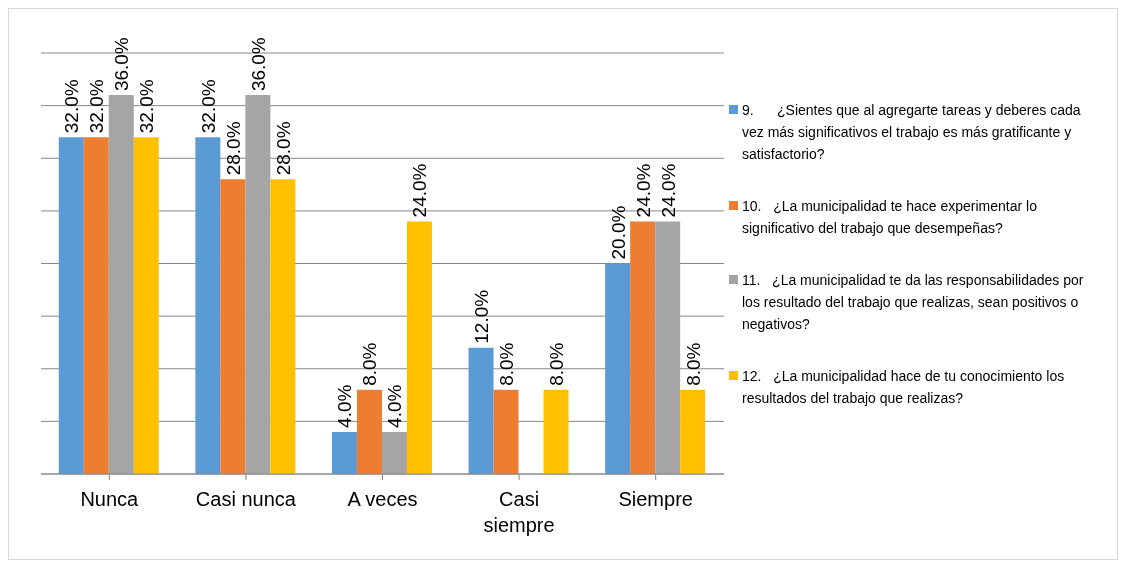  Describe the element at coordinates (904, 387) in the screenshot. I see `legend-label: 12. ¿La municipalidad hace de tu conocimiento los resultados del trabajo que realizas?` at that location.